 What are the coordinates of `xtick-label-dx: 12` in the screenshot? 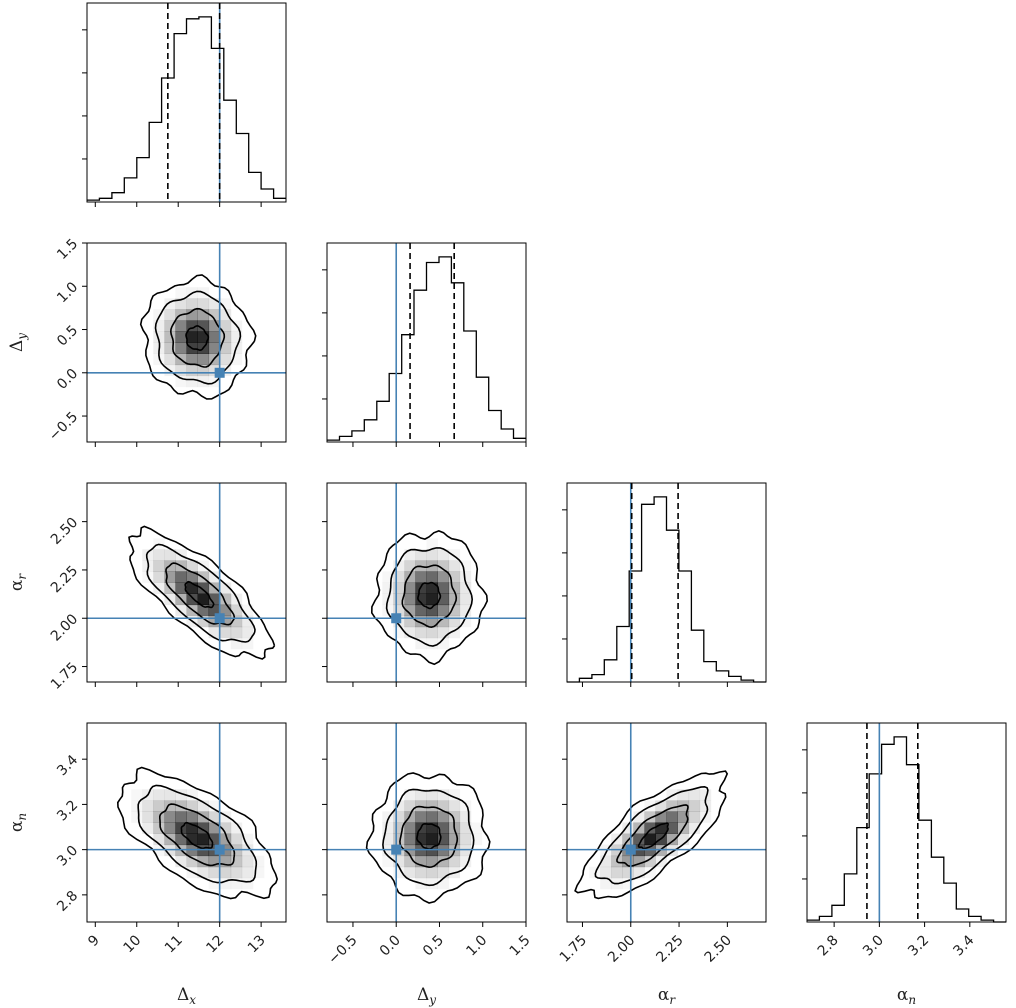 It's located at (215, 944).